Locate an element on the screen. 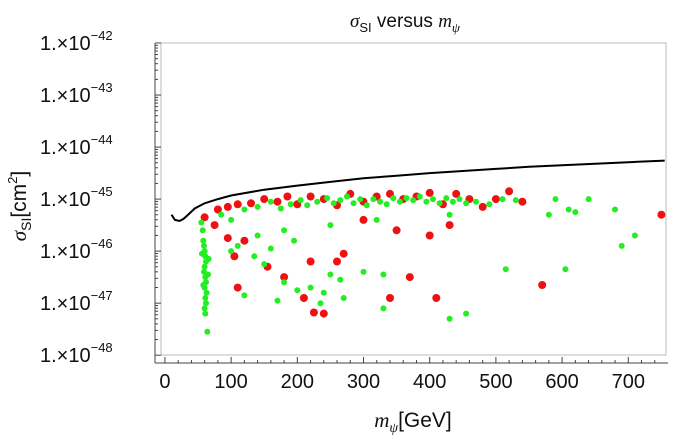 The image size is (675, 439). x-axis-label: mψ[GeV] is located at coordinates (413, 422).